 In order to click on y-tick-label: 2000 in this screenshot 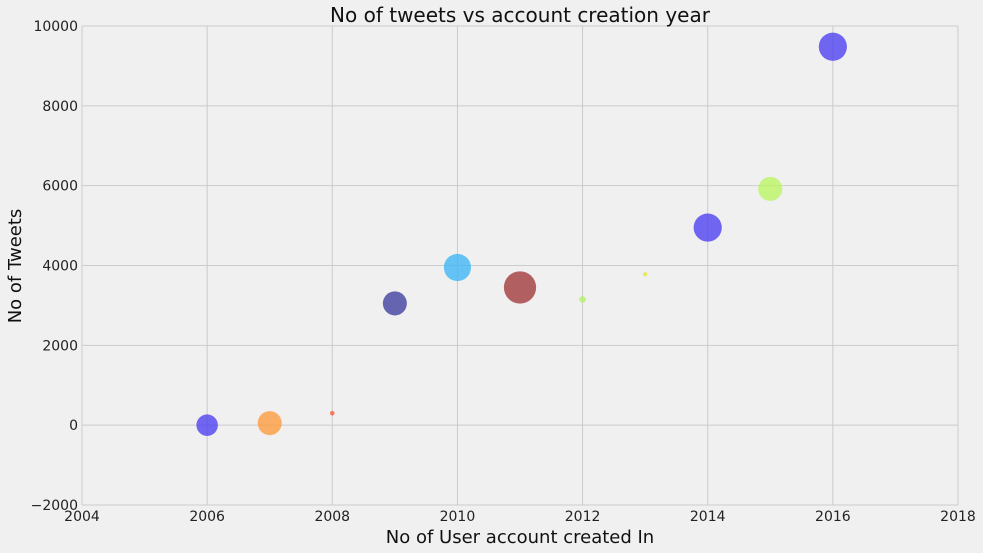, I will do `click(60, 346)`.